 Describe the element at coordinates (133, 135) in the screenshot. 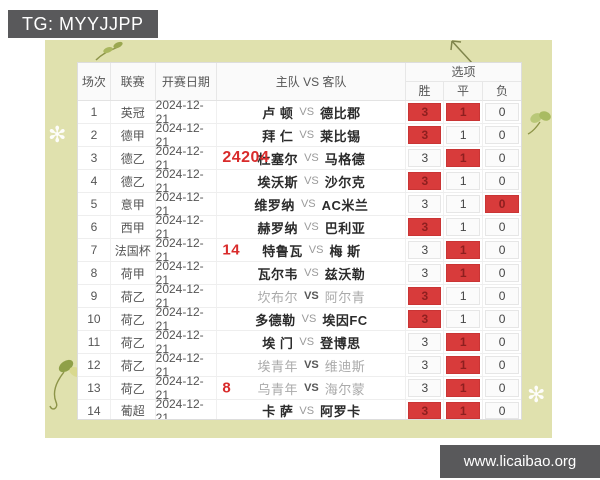

I see `league-cell: 德甲` at that location.